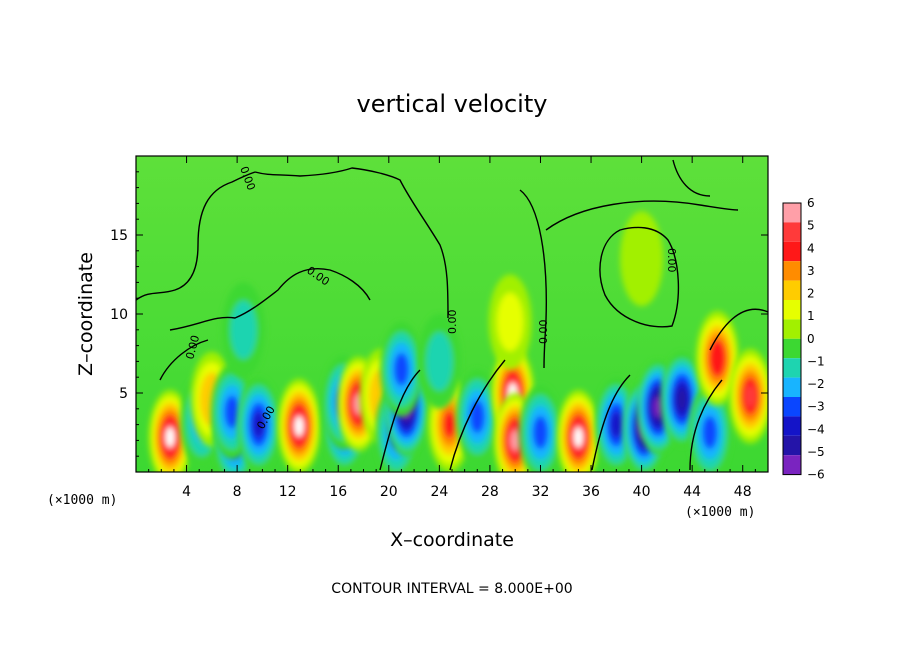 The height and width of the screenshot is (654, 904). Describe the element at coordinates (816, 452) in the screenshot. I see `colorbar-label: −5` at that location.